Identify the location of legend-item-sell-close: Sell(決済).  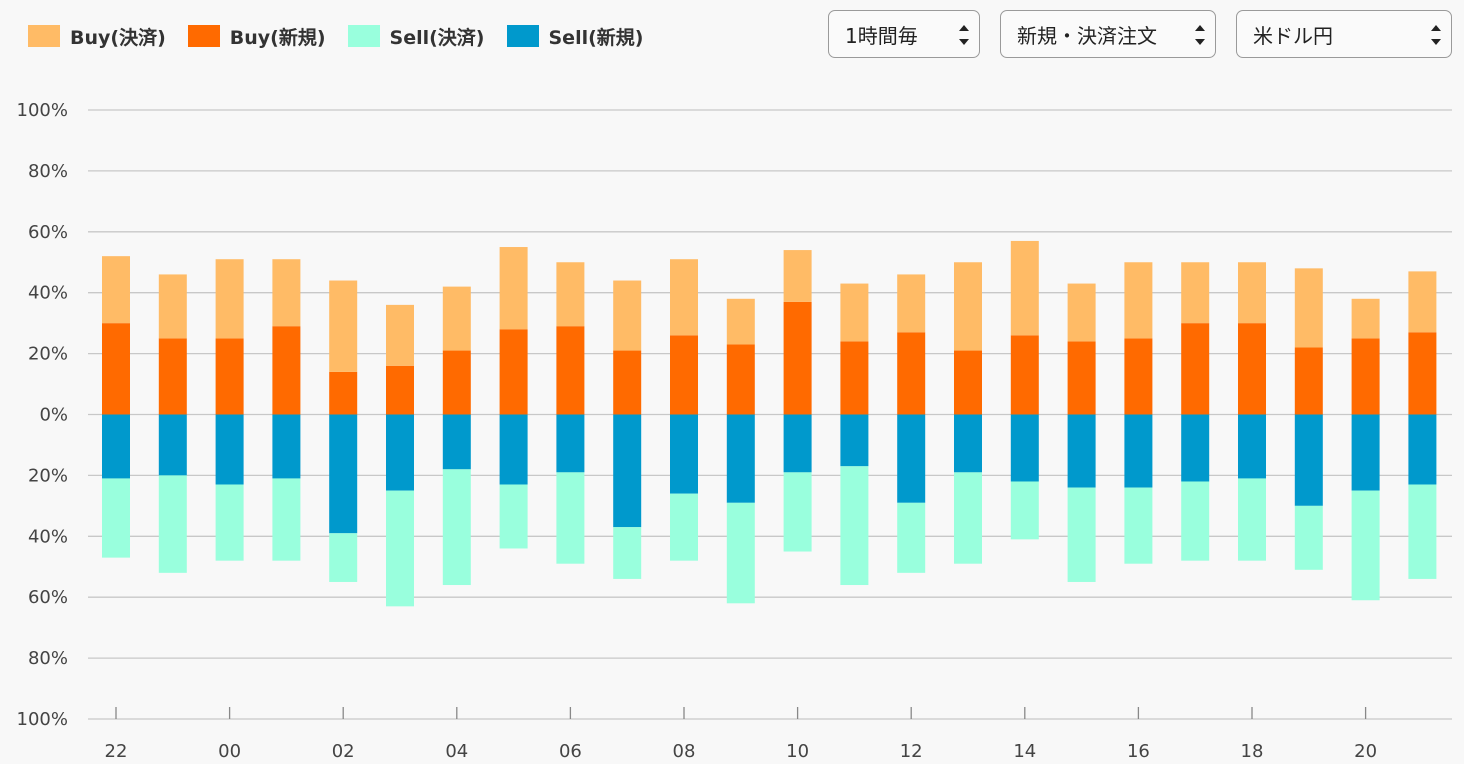
(416, 36).